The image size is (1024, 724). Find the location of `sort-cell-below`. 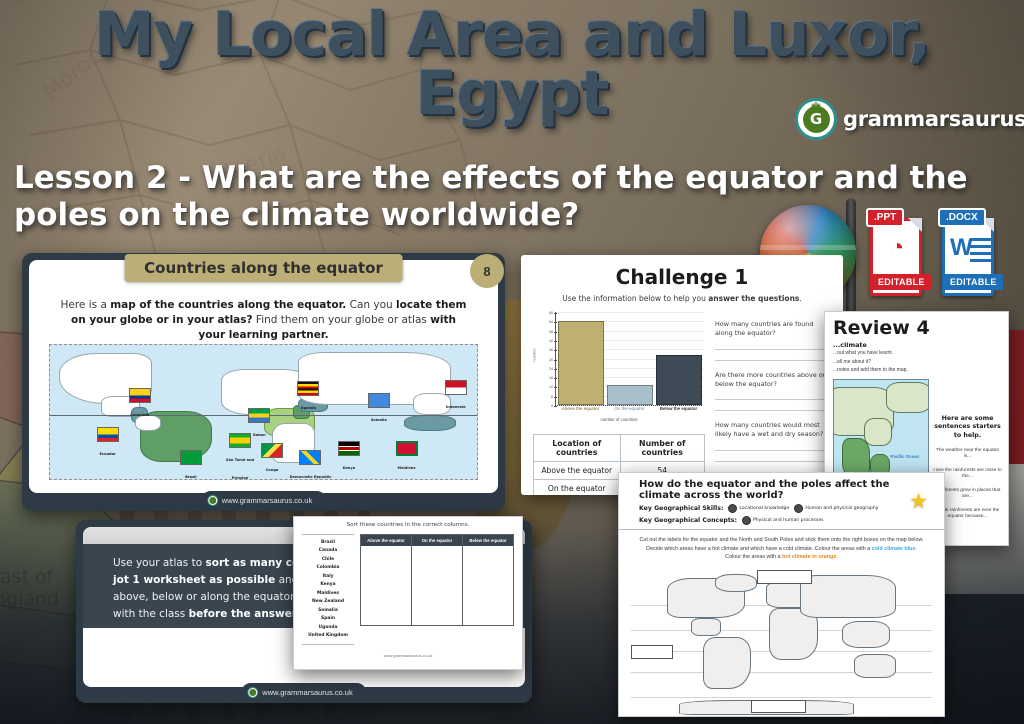

sort-cell-below is located at coordinates (488, 585).